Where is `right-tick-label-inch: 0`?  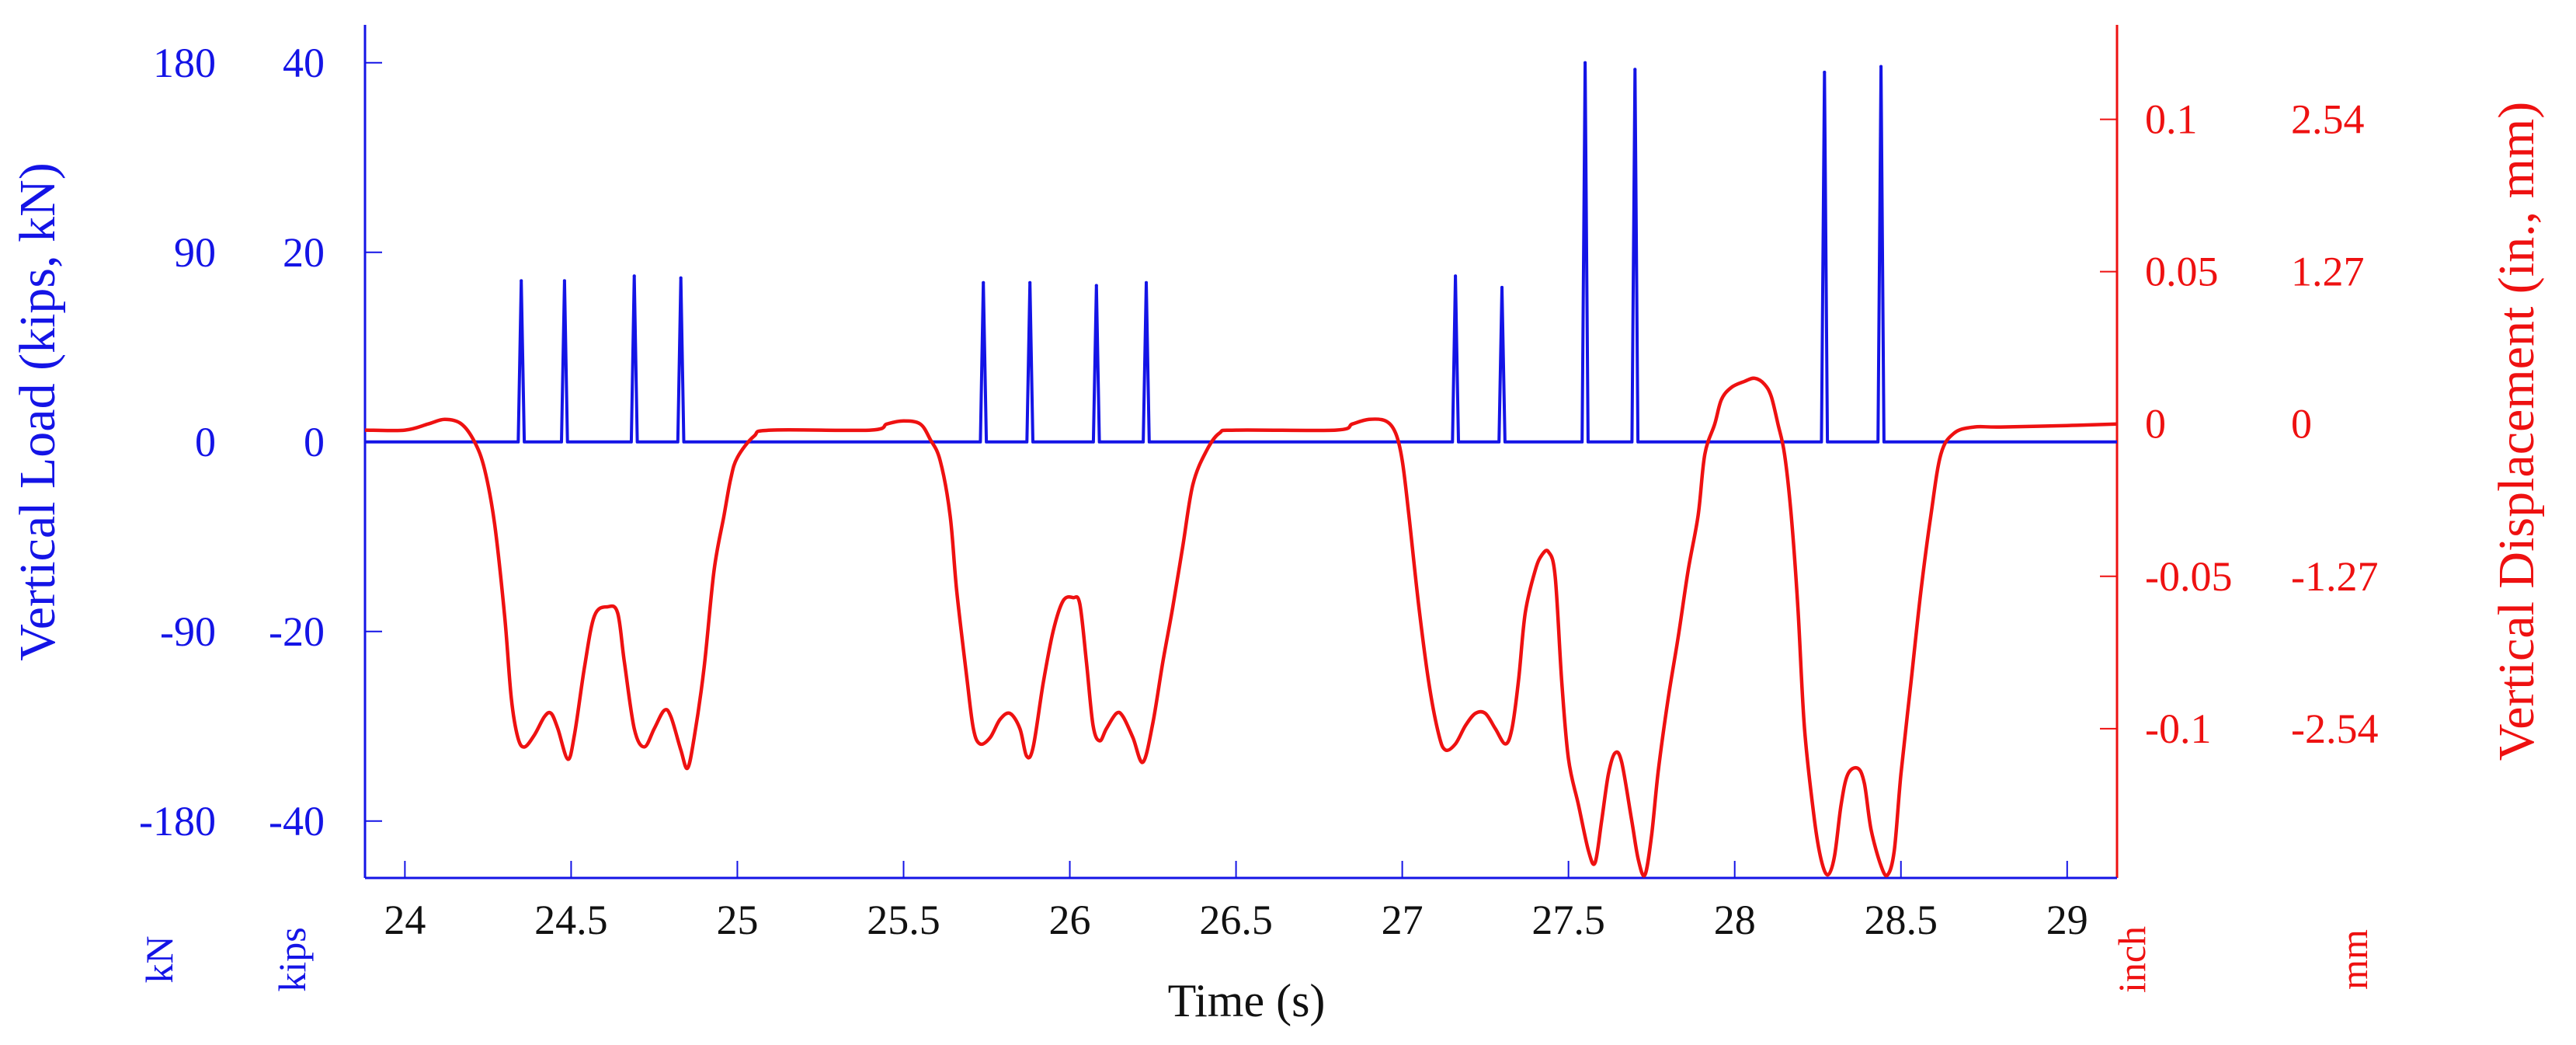 right-tick-label-inch: 0 is located at coordinates (2155, 424).